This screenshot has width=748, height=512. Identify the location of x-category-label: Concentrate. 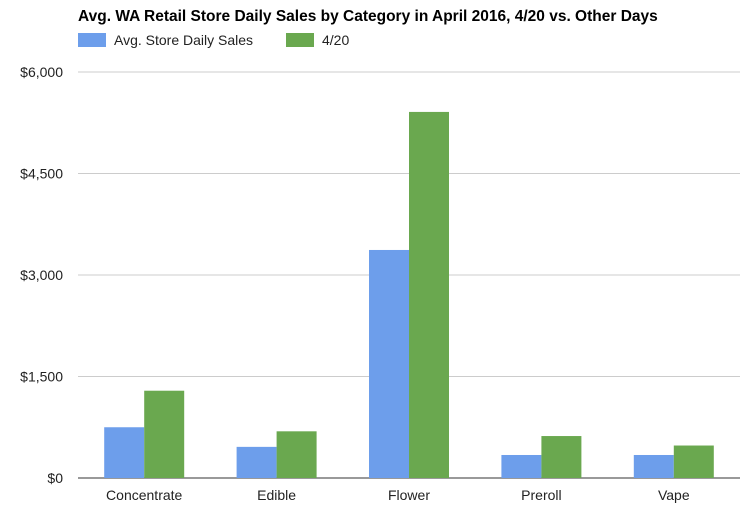
(144, 495).